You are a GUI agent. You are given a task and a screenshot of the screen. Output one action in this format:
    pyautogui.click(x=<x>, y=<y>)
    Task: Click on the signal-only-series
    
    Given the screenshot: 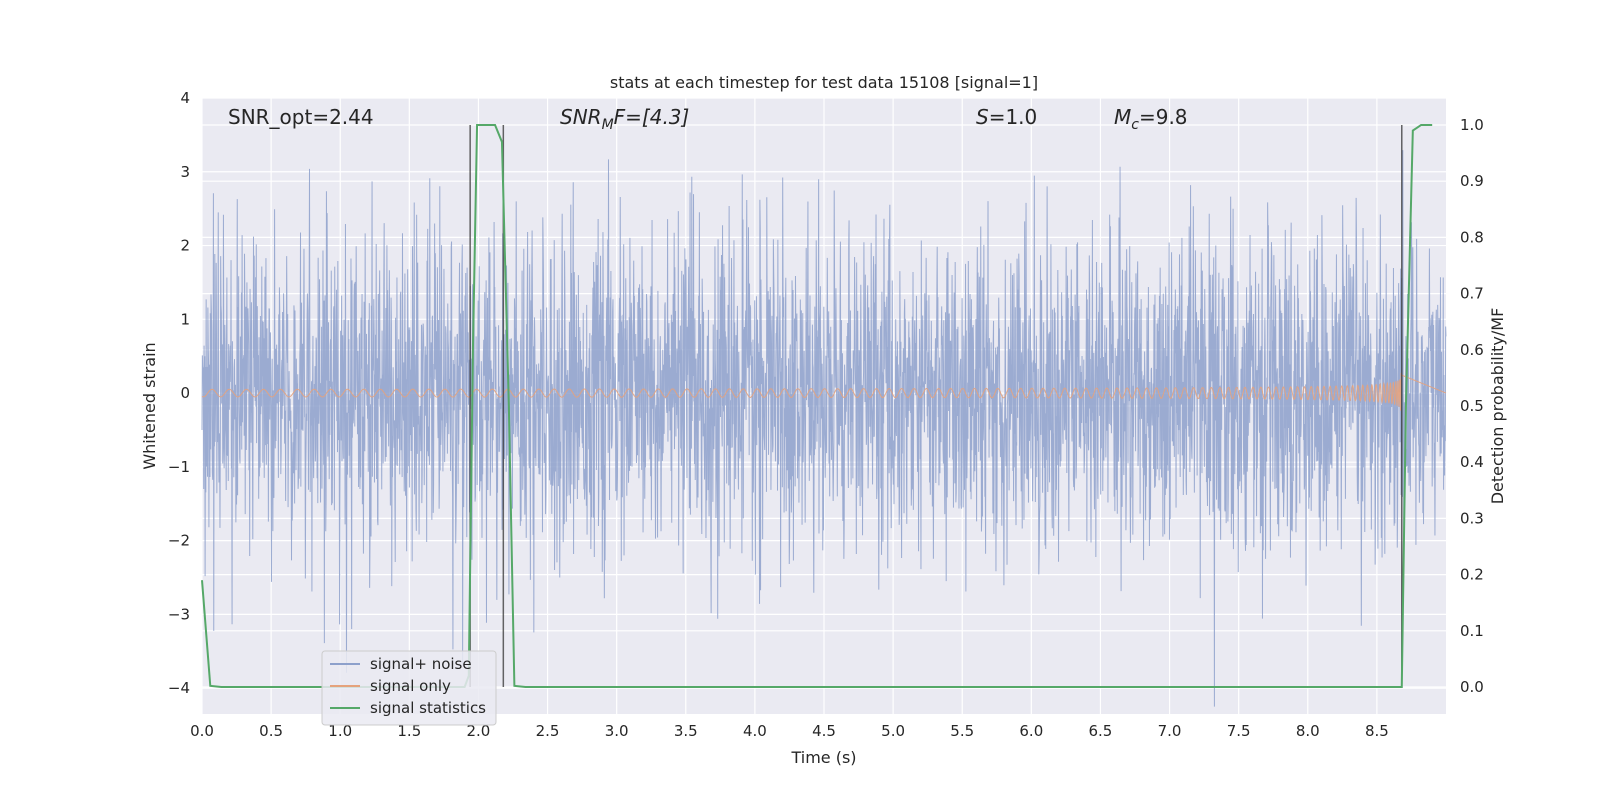 What is the action you would take?
    pyautogui.click(x=824, y=391)
    